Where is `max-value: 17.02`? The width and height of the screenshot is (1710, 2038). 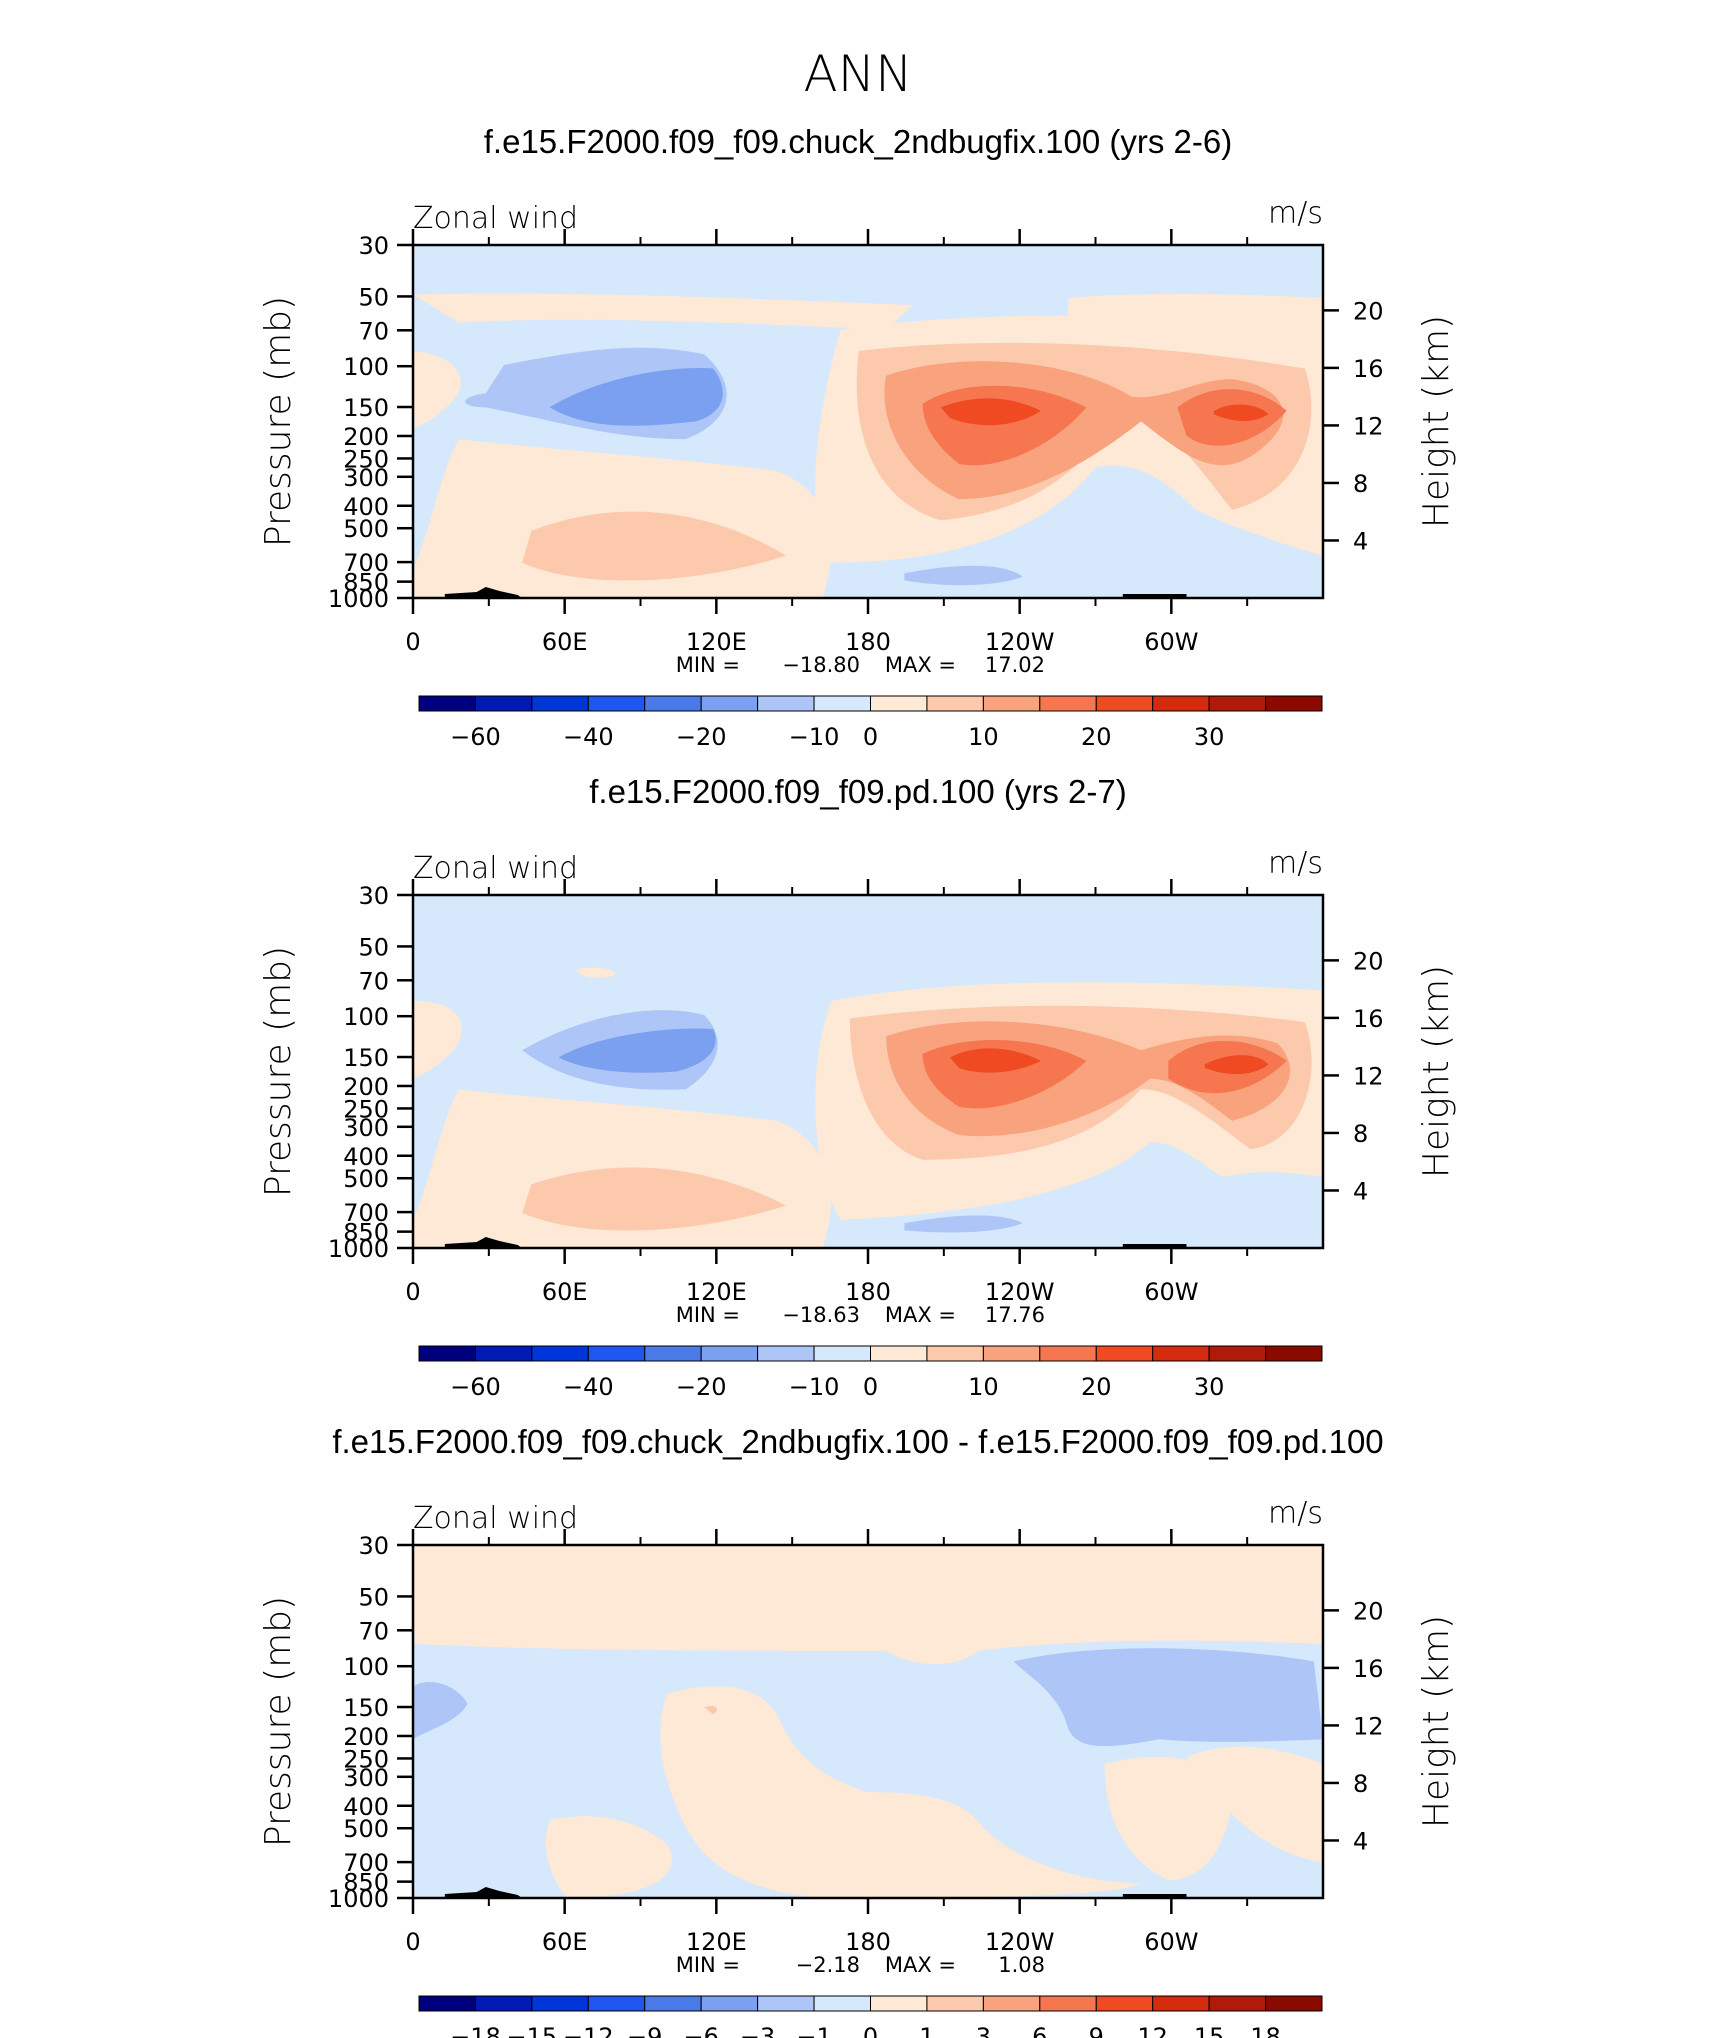 max-value: 17.02 is located at coordinates (1015, 665).